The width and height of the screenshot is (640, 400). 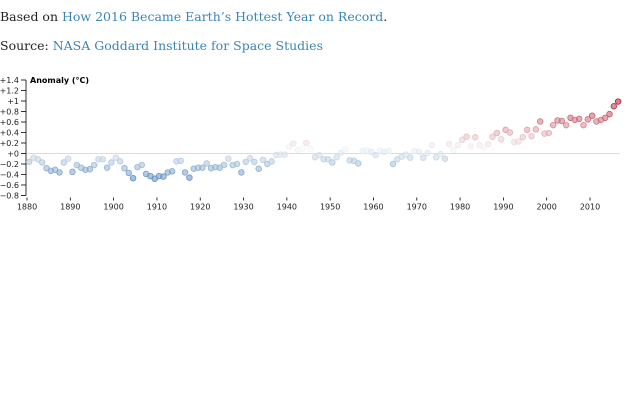 I want to click on y-tick-label: +1.2, so click(x=9, y=91).